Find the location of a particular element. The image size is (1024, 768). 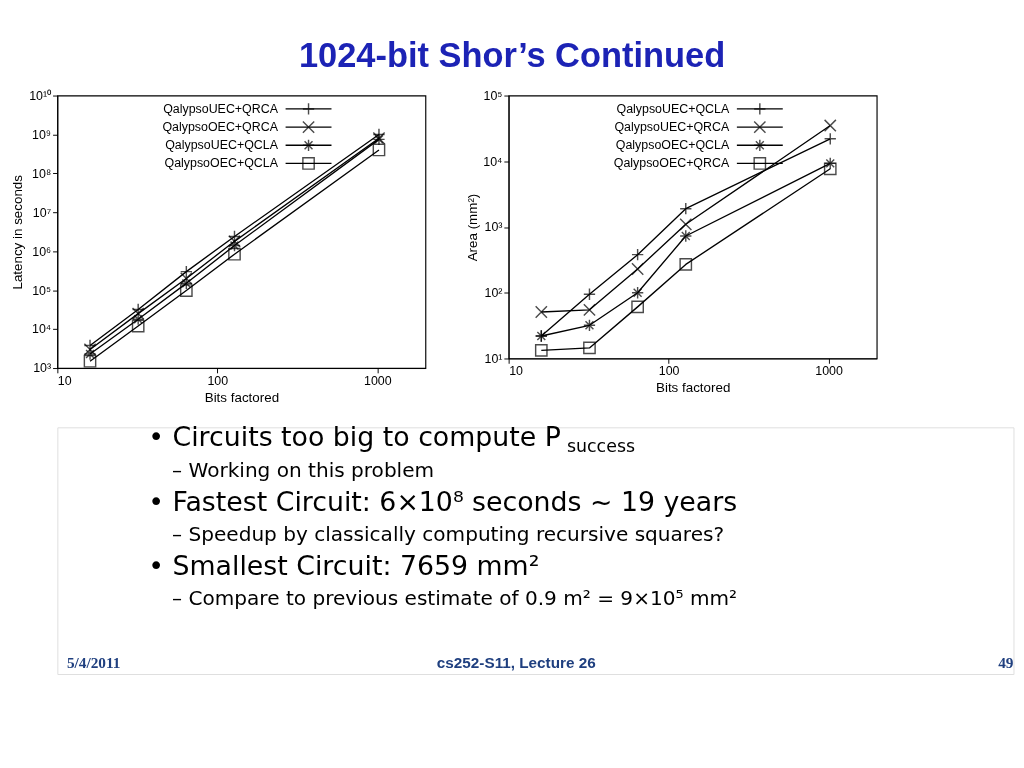

y-tick-label: 10¹⁰ is located at coordinates (41, 95).